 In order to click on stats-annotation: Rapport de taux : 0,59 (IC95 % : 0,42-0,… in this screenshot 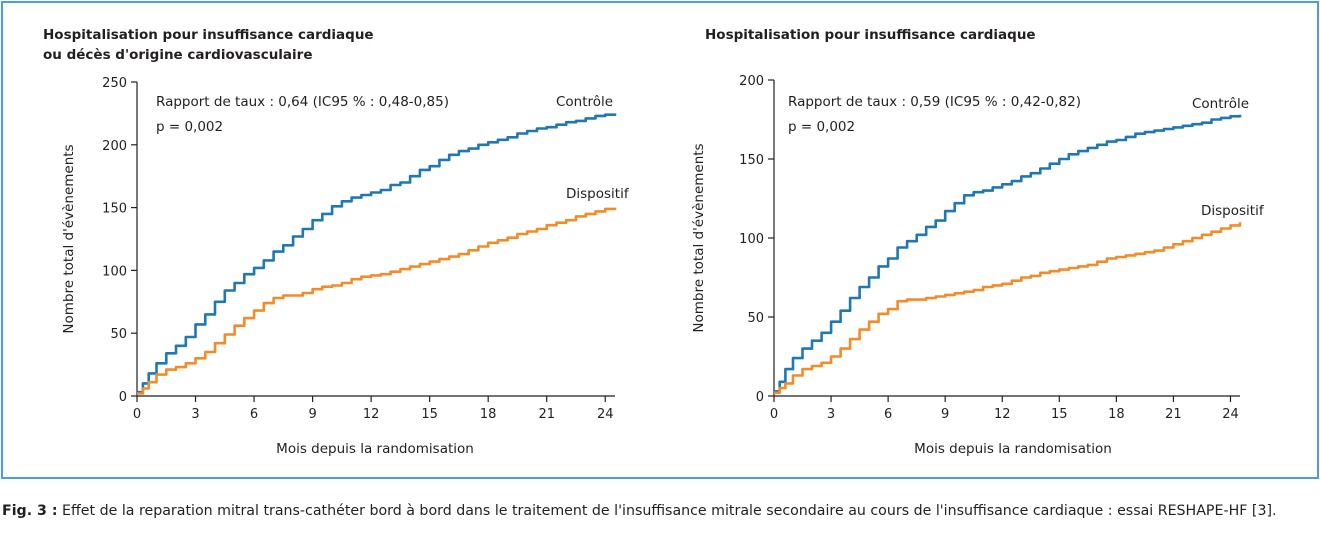, I will do `click(934, 102)`.